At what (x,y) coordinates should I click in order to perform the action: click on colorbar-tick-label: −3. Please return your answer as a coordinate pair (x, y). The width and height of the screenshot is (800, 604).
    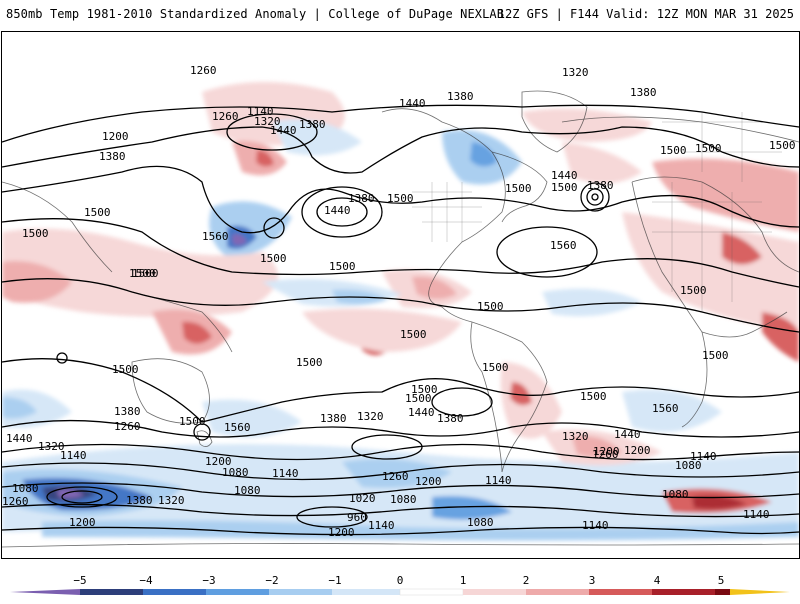
    Looking at the image, I should click on (208, 580).